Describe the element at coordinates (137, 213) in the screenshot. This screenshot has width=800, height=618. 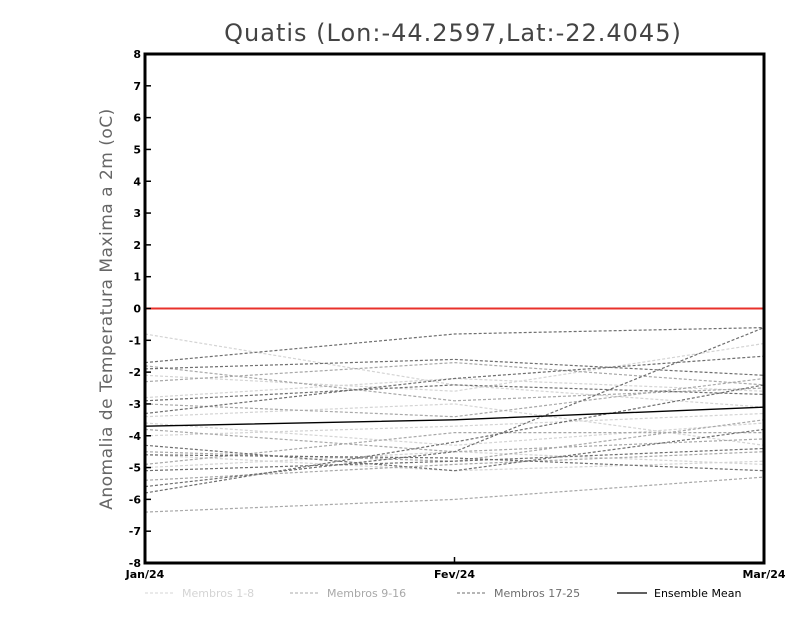
I see `y-tick-label: 3` at that location.